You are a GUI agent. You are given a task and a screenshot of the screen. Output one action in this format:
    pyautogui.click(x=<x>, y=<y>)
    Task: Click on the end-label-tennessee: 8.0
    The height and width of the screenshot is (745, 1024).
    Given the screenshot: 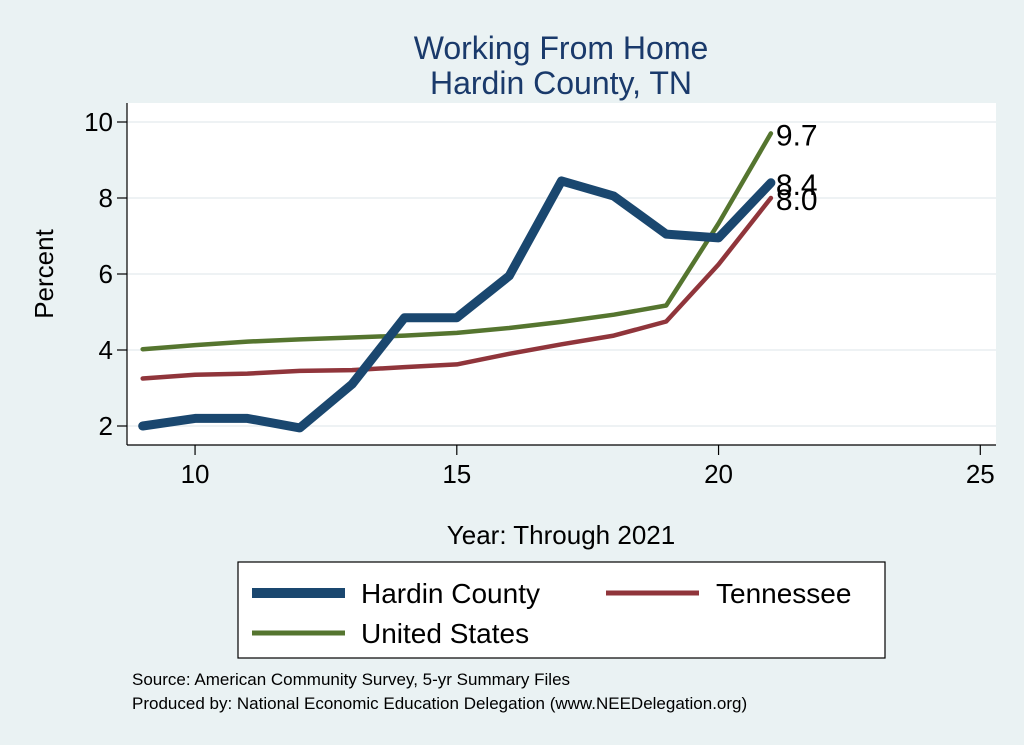 What is the action you would take?
    pyautogui.click(x=797, y=200)
    